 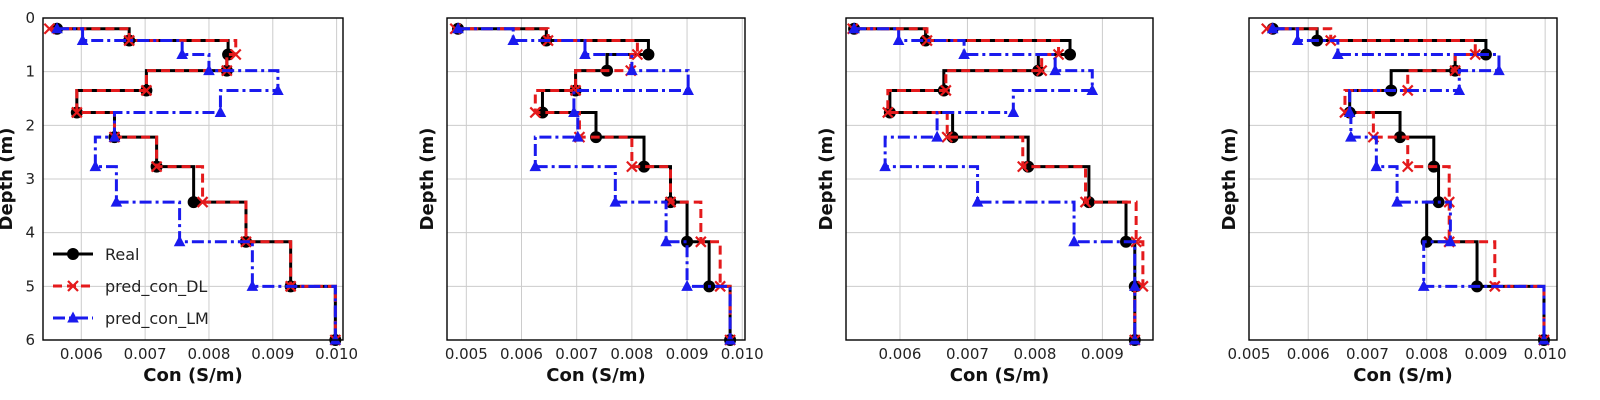 I want to click on legend-label: pred_con_LM, so click(x=157, y=319).